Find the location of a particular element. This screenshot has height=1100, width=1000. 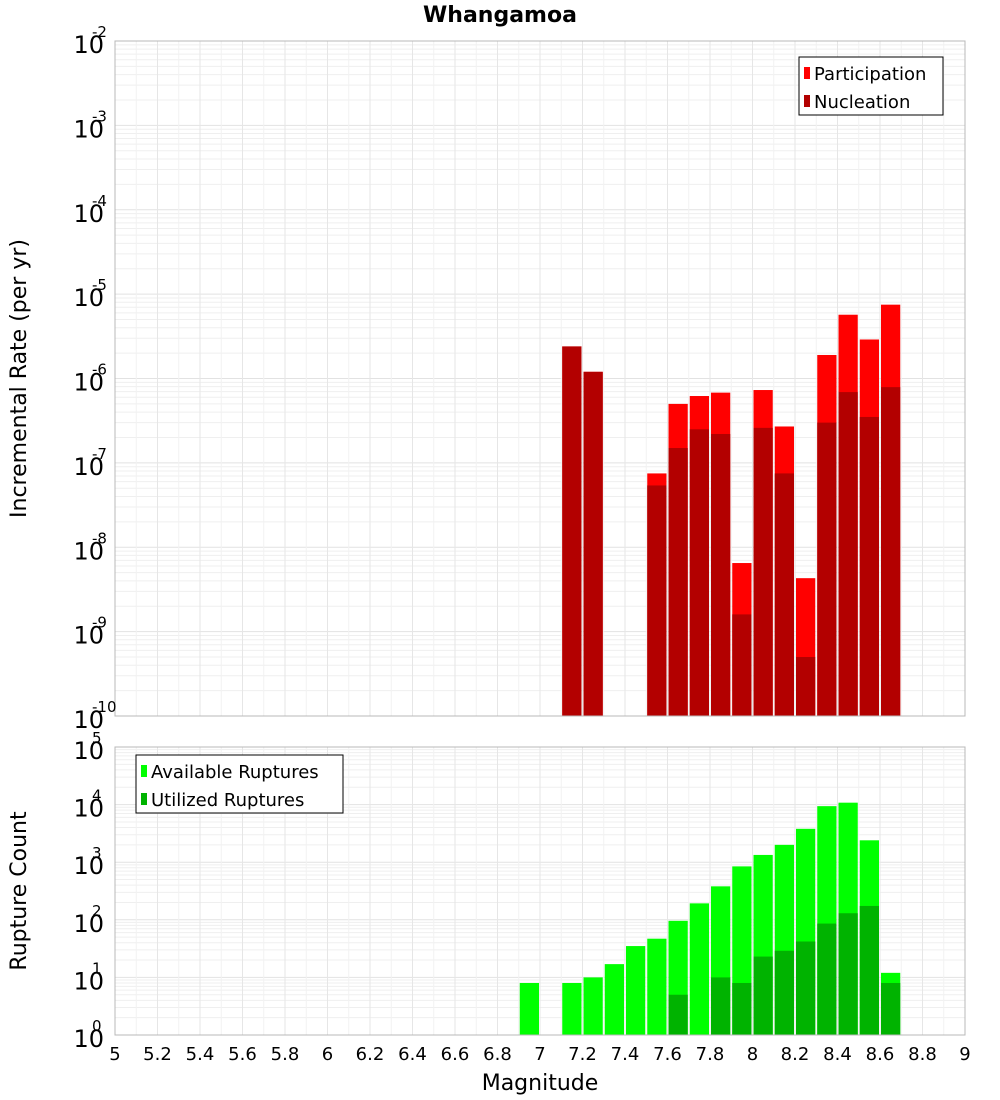

x-axis-label: Magnitude is located at coordinates (540, 1083).